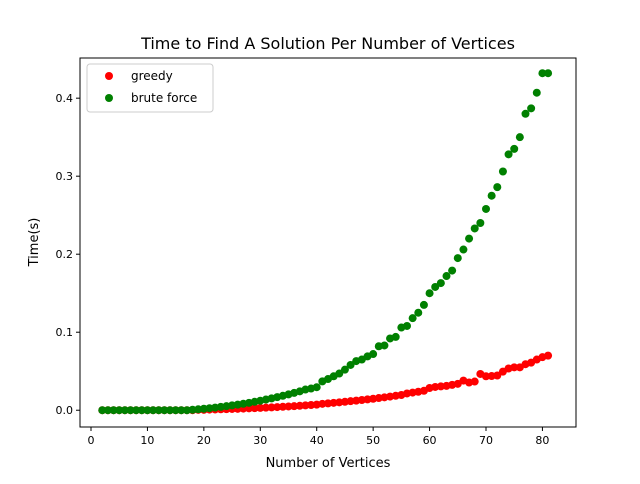  What do you see at coordinates (147, 440) in the screenshot?
I see `x-tick-label: 10` at bounding box center [147, 440].